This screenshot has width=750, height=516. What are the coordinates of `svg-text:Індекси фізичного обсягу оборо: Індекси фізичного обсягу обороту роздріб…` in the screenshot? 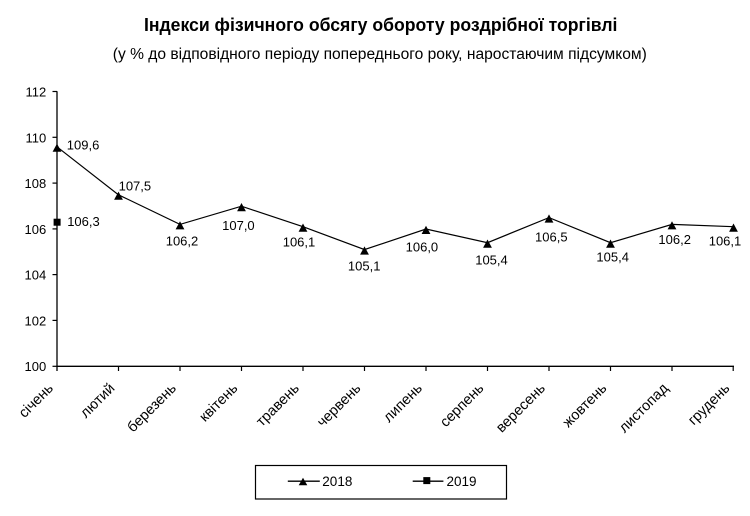 It's located at (381, 25).